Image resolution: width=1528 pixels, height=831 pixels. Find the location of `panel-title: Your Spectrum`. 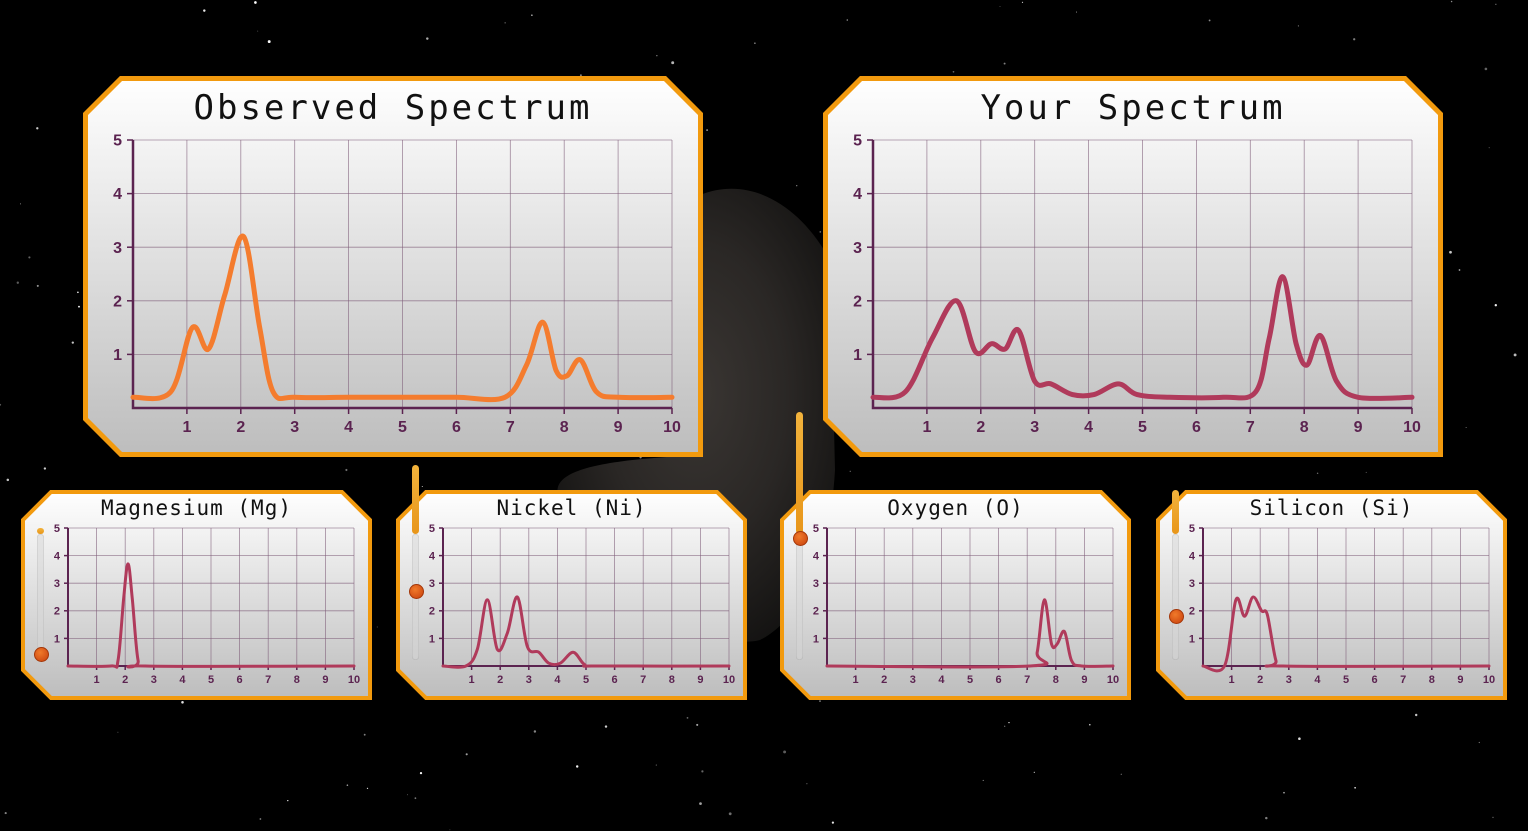

panel-title: Your Spectrum is located at coordinates (1133, 108).